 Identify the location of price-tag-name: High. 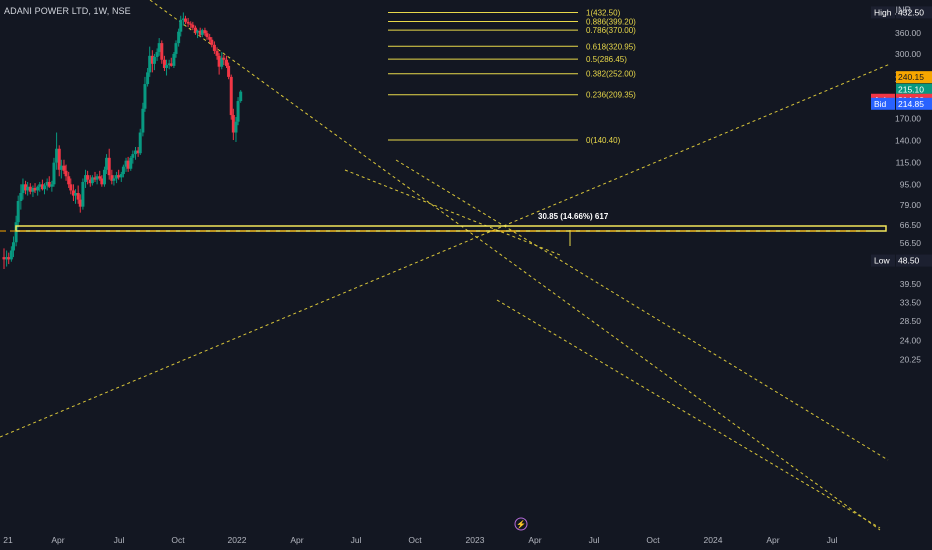
(883, 12).